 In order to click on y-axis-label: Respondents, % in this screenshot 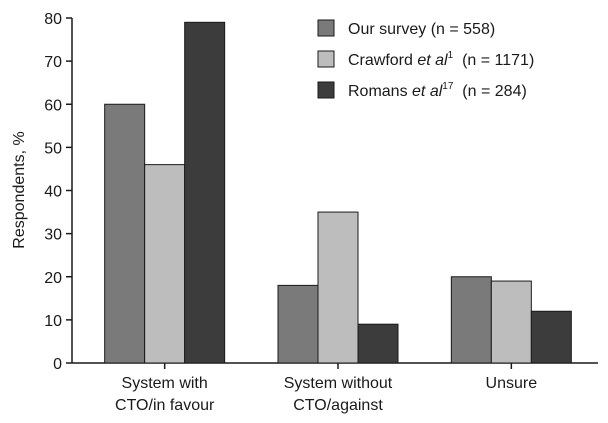, I will do `click(19, 189)`.